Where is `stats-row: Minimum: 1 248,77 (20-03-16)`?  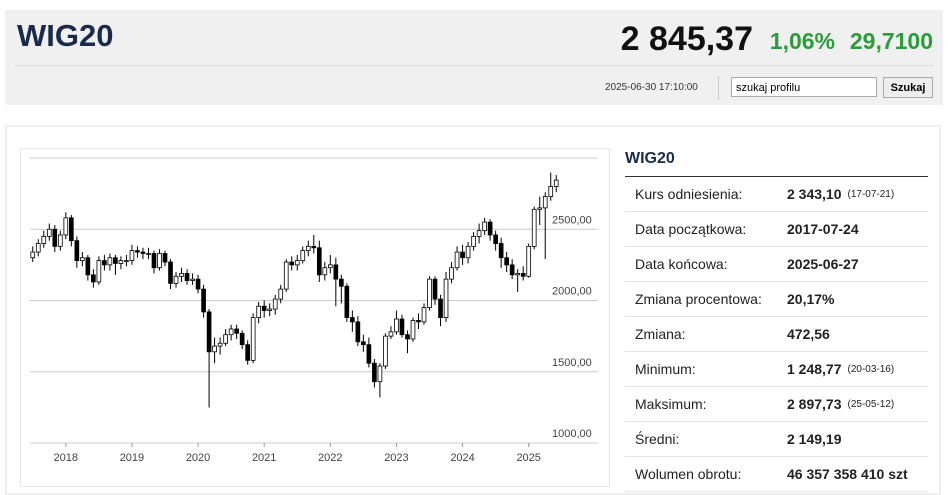
stats-row: Minimum: 1 248,77 (20-03-16) is located at coordinates (776, 369).